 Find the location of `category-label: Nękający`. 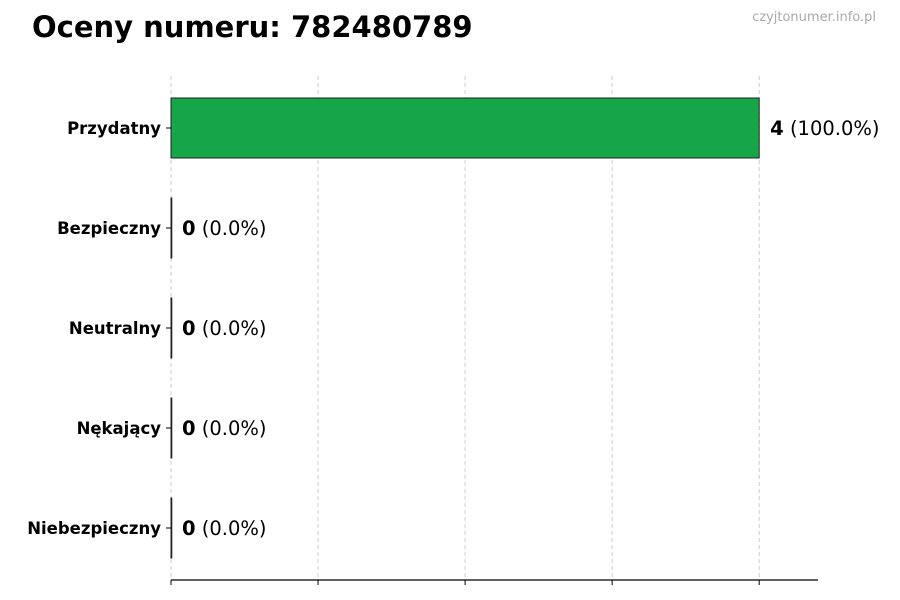

category-label: Nękający is located at coordinates (119, 428).